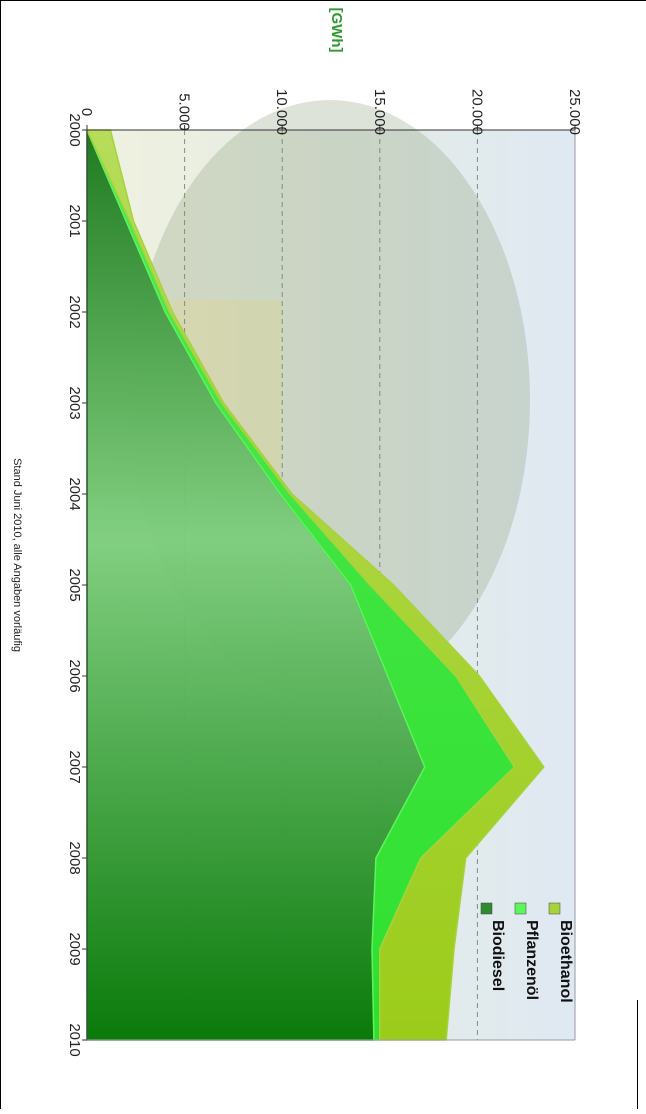 This screenshot has height=1114, width=646. I want to click on legend: Bioethanol Pflanzenöl Biodiesel, so click(527, 952).